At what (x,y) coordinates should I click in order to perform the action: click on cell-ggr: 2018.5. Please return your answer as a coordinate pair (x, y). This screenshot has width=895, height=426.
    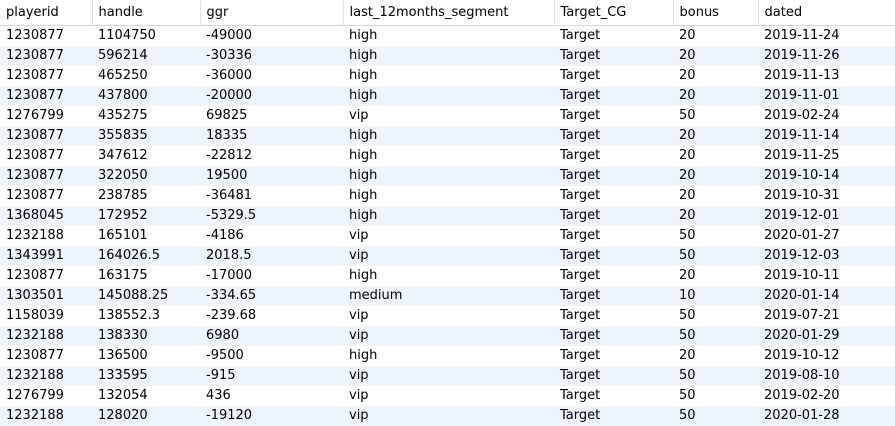
    Looking at the image, I should click on (271, 255).